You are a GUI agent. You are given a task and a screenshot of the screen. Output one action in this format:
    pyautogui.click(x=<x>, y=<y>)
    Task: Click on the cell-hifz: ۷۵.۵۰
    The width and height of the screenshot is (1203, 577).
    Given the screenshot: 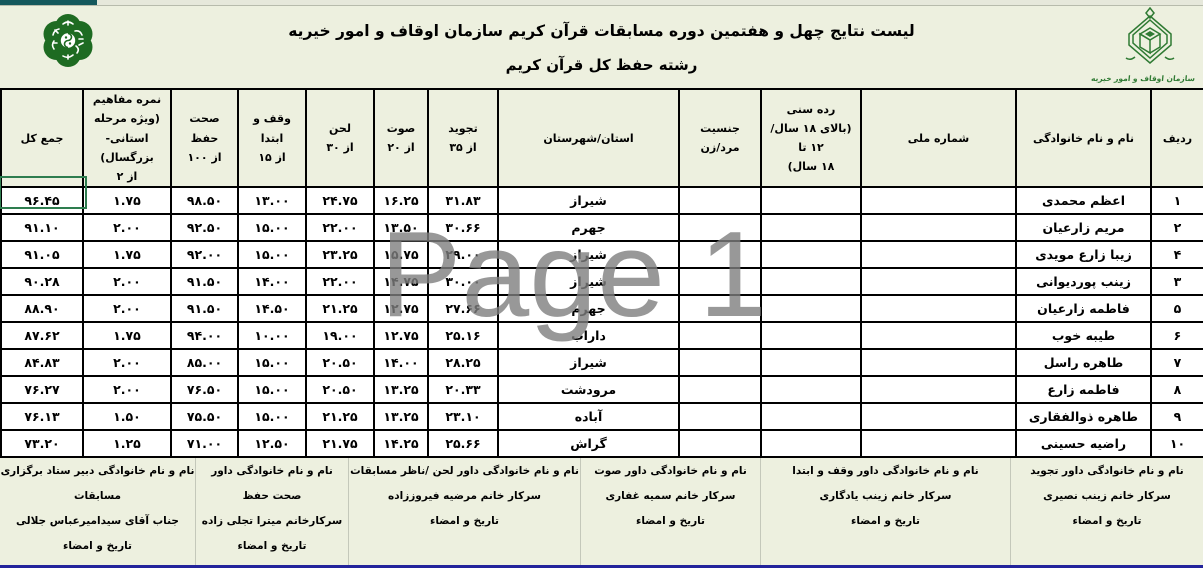 What is the action you would take?
    pyautogui.click(x=204, y=417)
    